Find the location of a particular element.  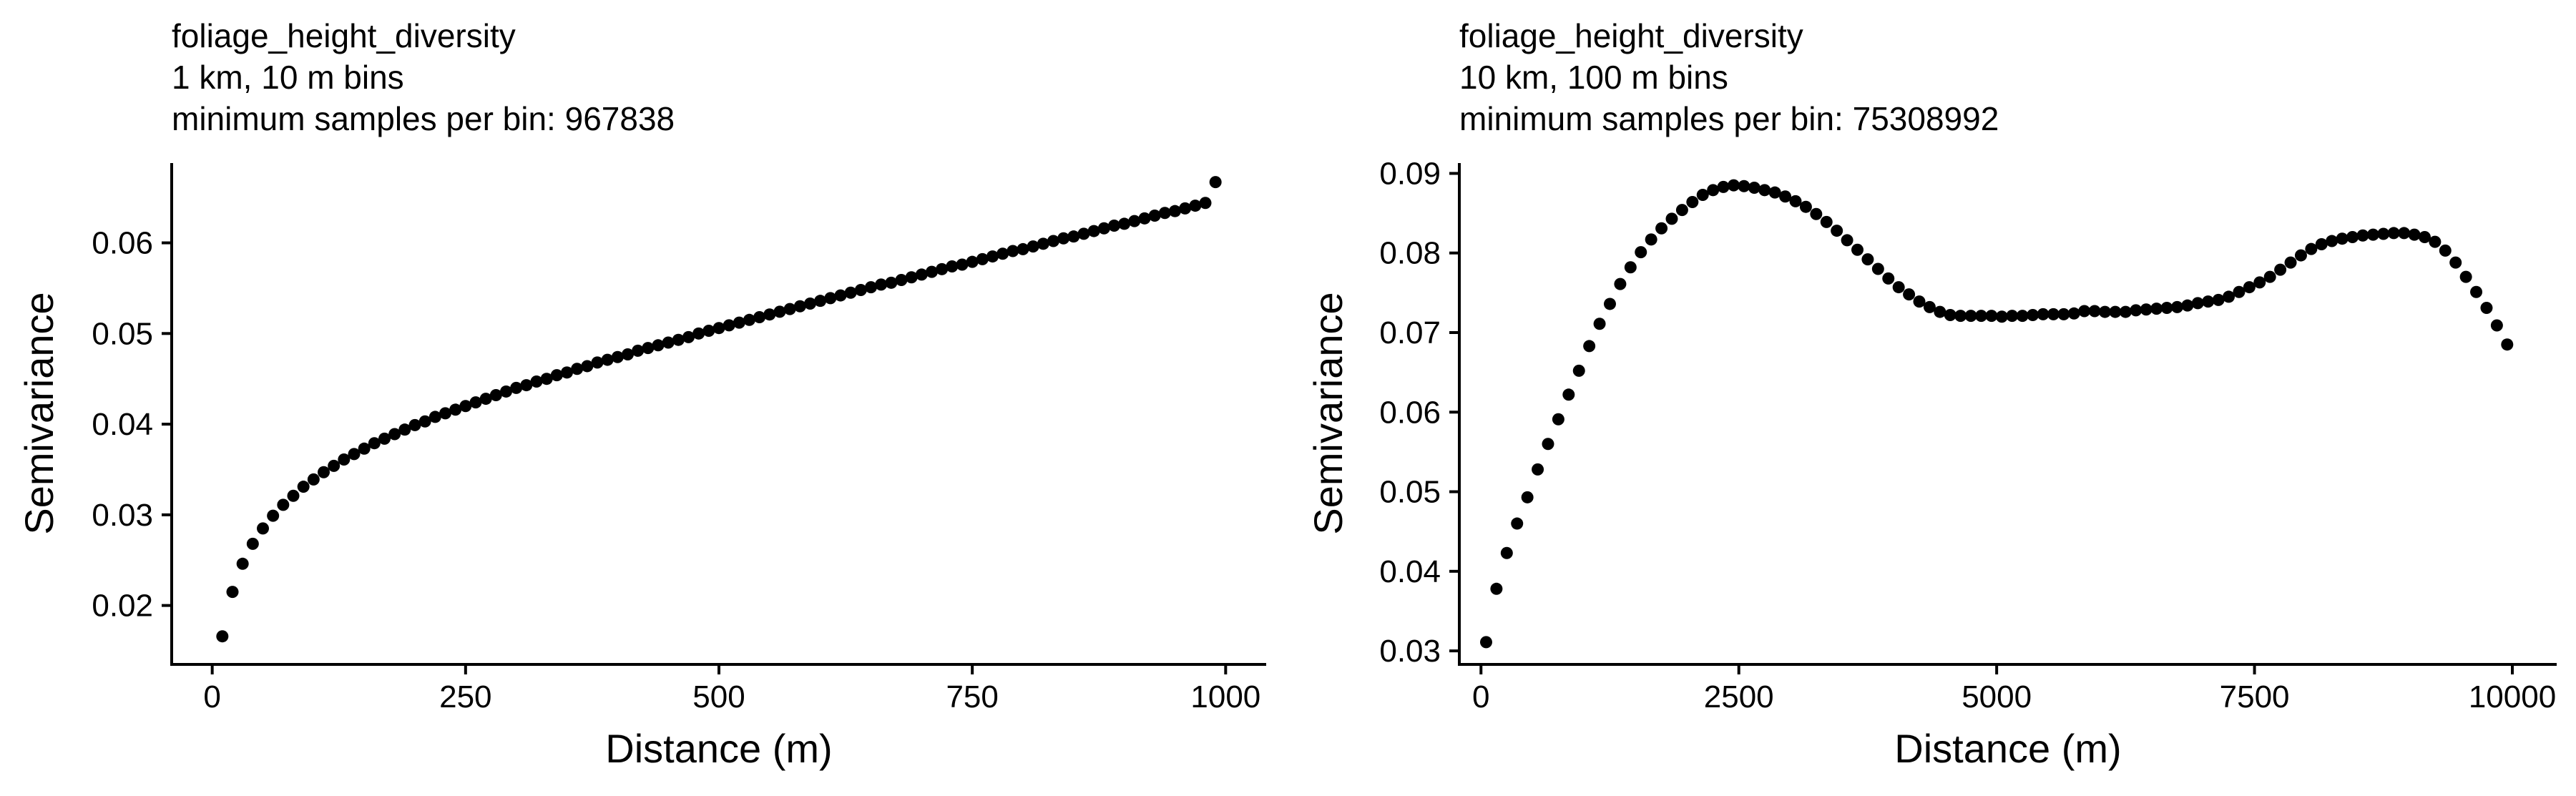

y-tick-label: 0.08 is located at coordinates (1410, 253).